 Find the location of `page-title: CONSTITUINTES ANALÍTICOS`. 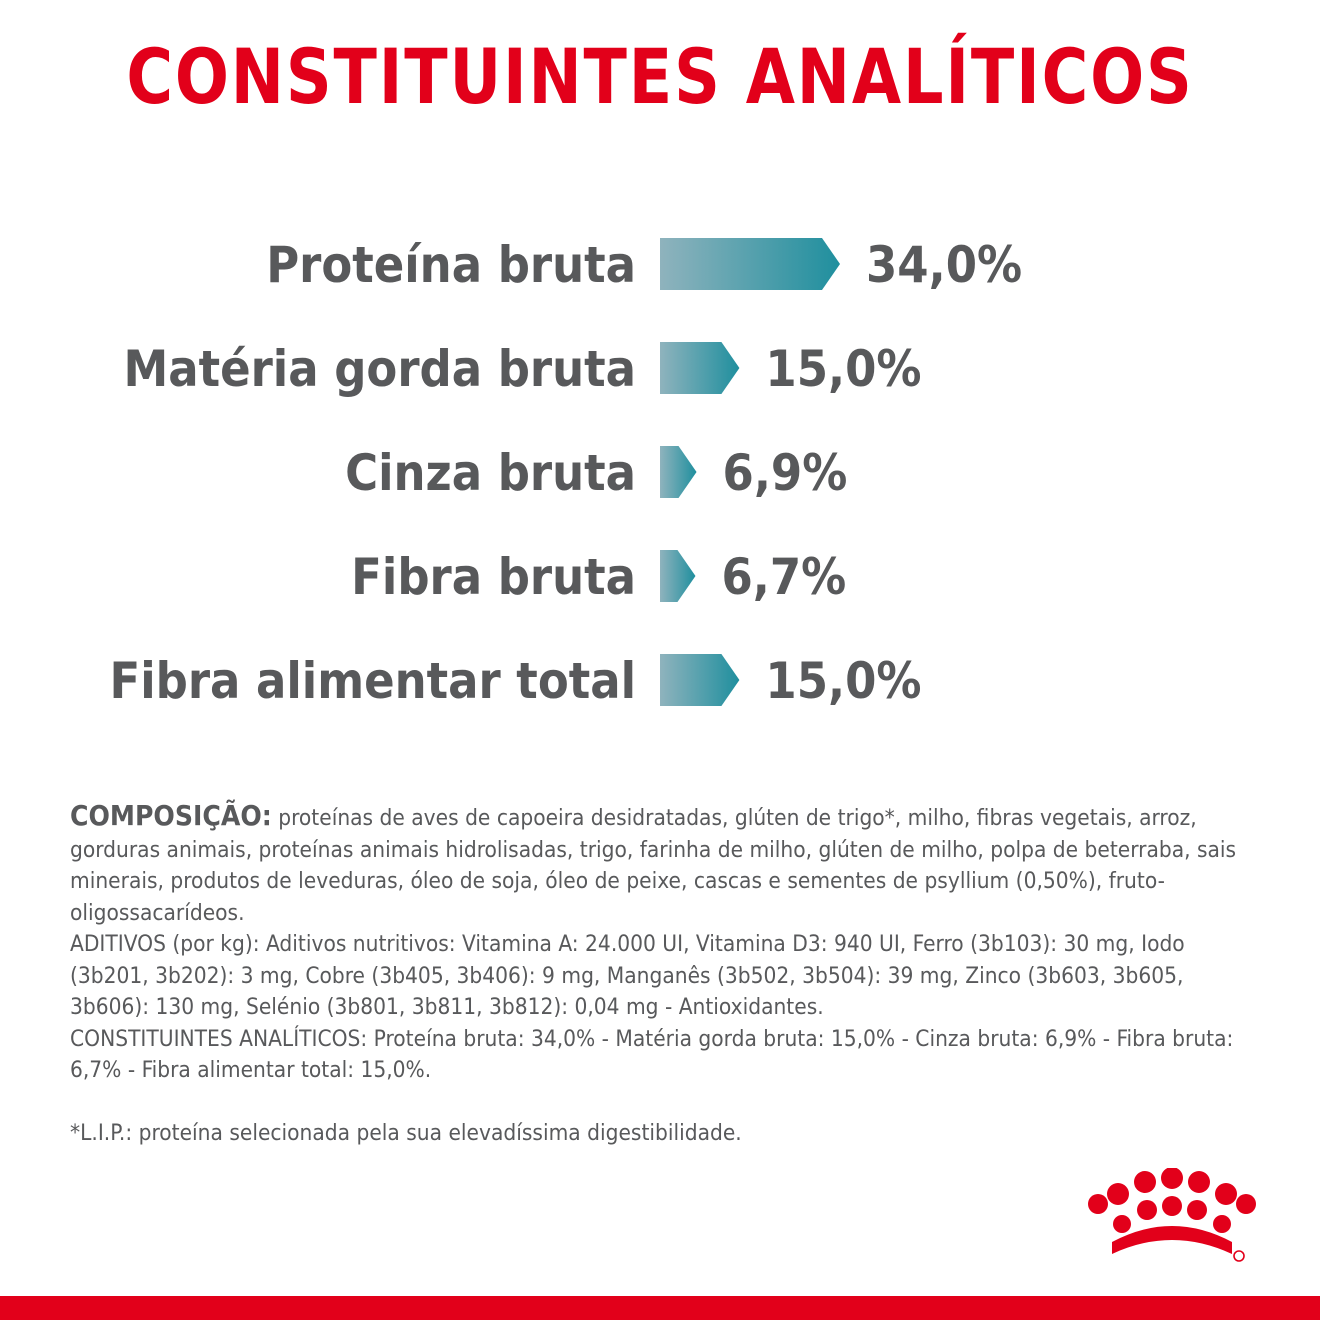

page-title: CONSTITUINTES ANALÍTICOS is located at coordinates (660, 76).